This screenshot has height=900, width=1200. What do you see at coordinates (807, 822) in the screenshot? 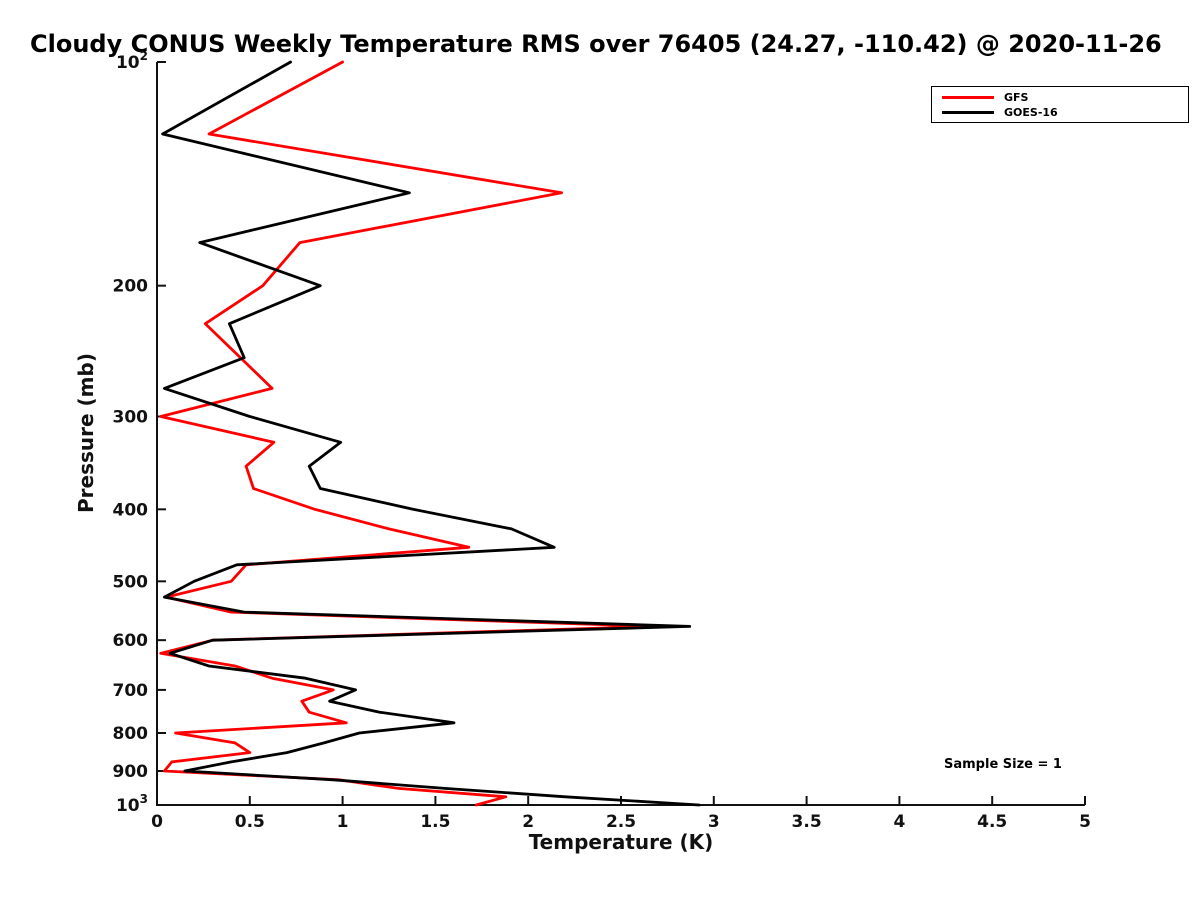
I see `x-tick-label: 3.5` at bounding box center [807, 822].